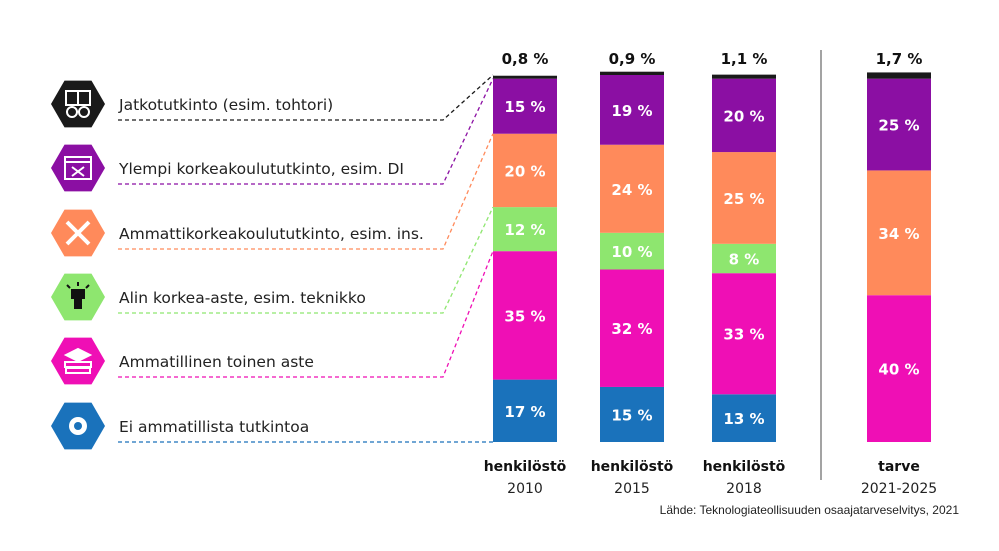  I want to click on legend-item-4: Ammatillinen toinen aste, so click(272, 317).